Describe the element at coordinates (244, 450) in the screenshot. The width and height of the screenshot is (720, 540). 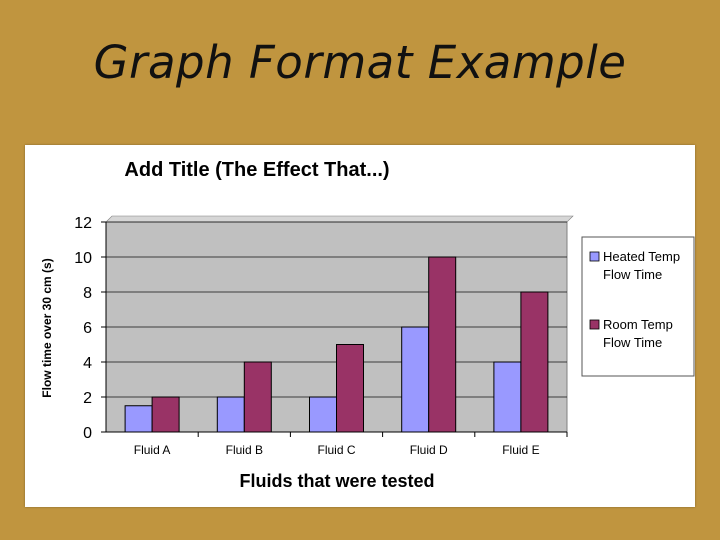
I see `x-tick-label: Fluid B` at that location.